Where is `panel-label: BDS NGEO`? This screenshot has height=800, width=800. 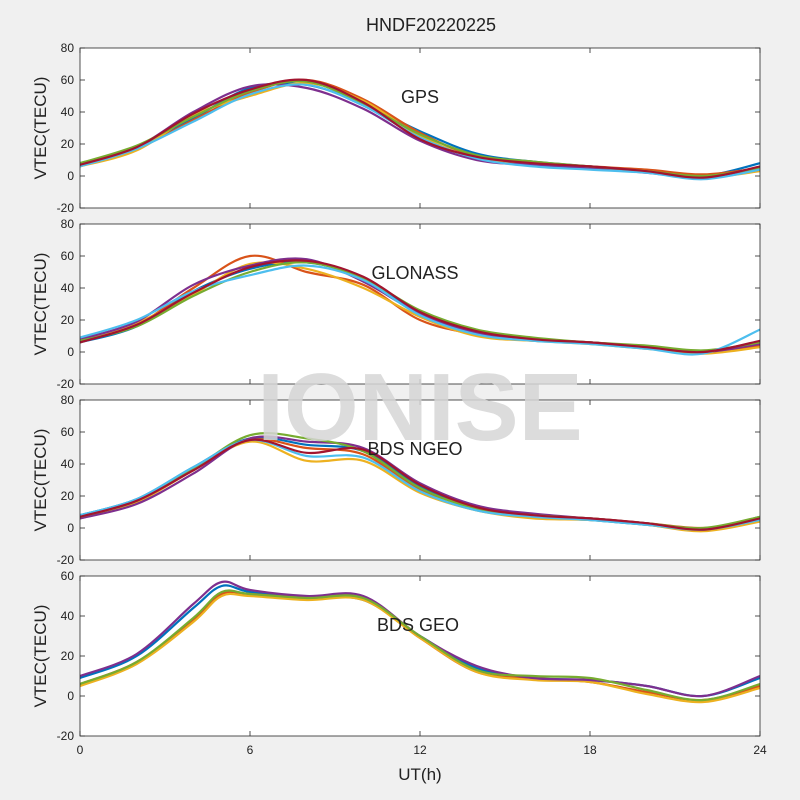
panel-label: BDS NGEO is located at coordinates (414, 449).